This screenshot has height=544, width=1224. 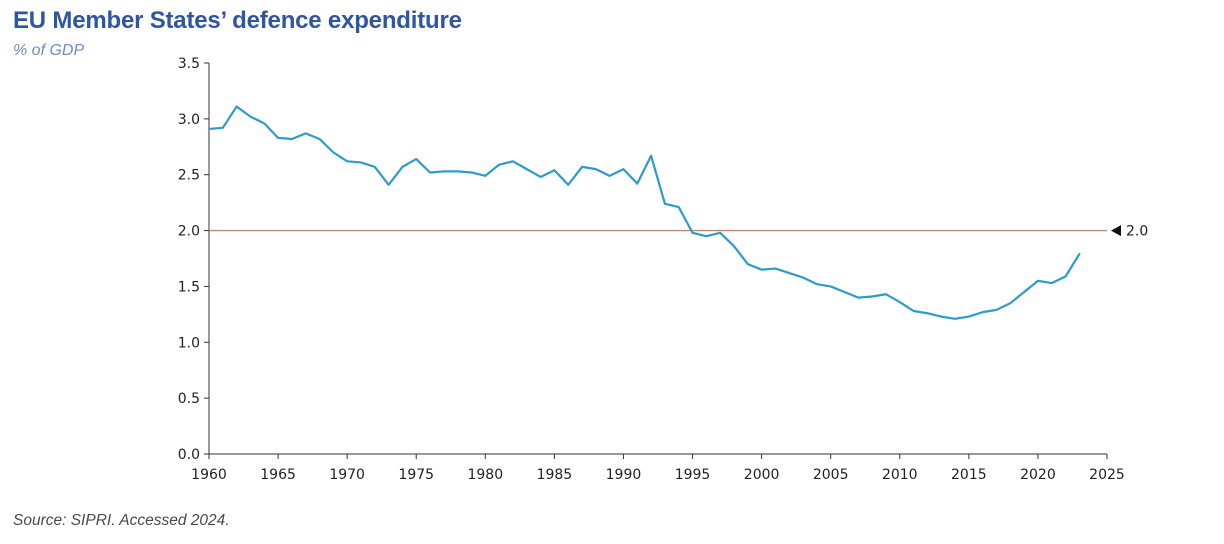 I want to click on x-tick-label: 2010, so click(x=900, y=475).